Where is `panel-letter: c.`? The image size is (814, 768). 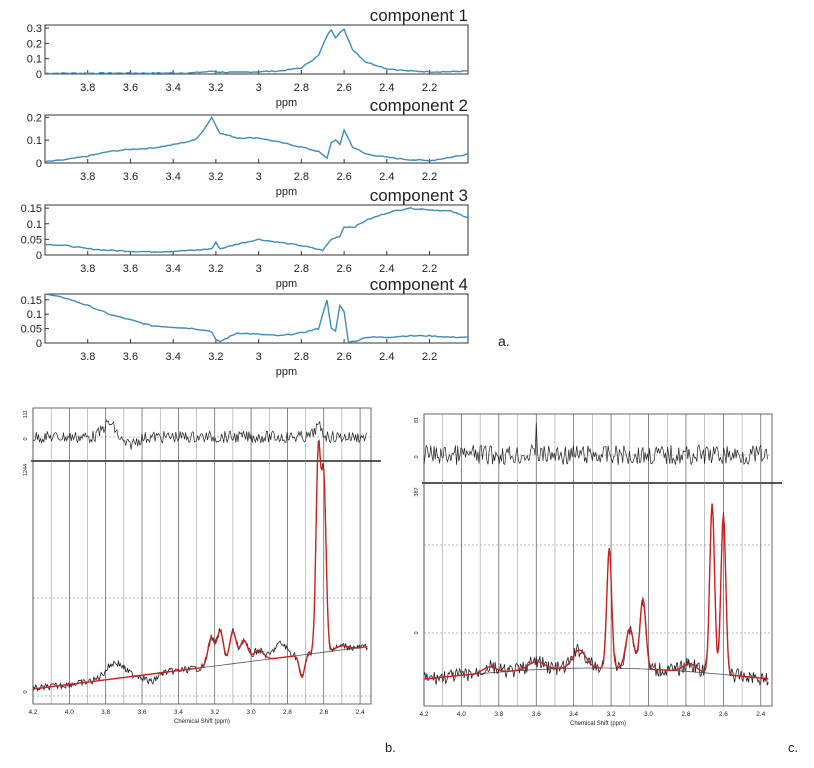
panel-letter: c. is located at coordinates (793, 747).